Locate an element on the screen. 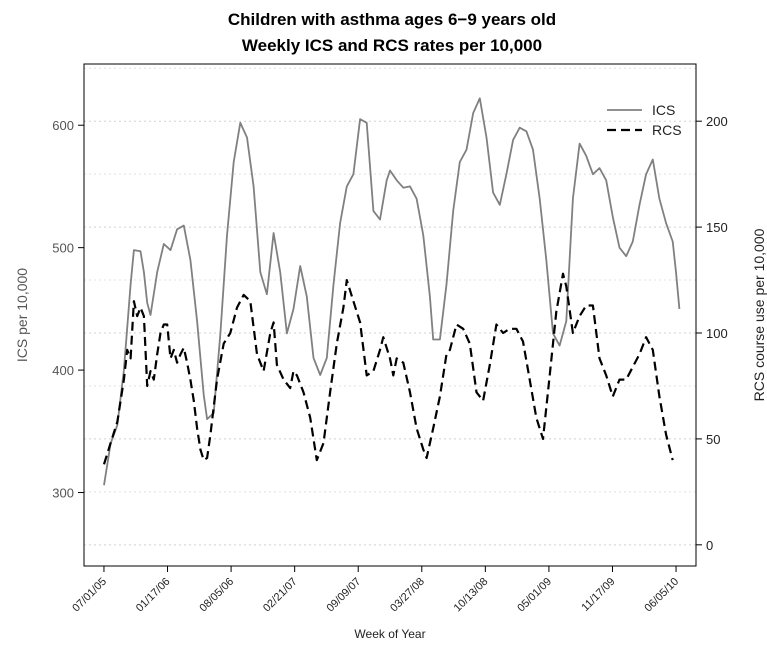  right-tick-label: 0 is located at coordinates (709, 545).